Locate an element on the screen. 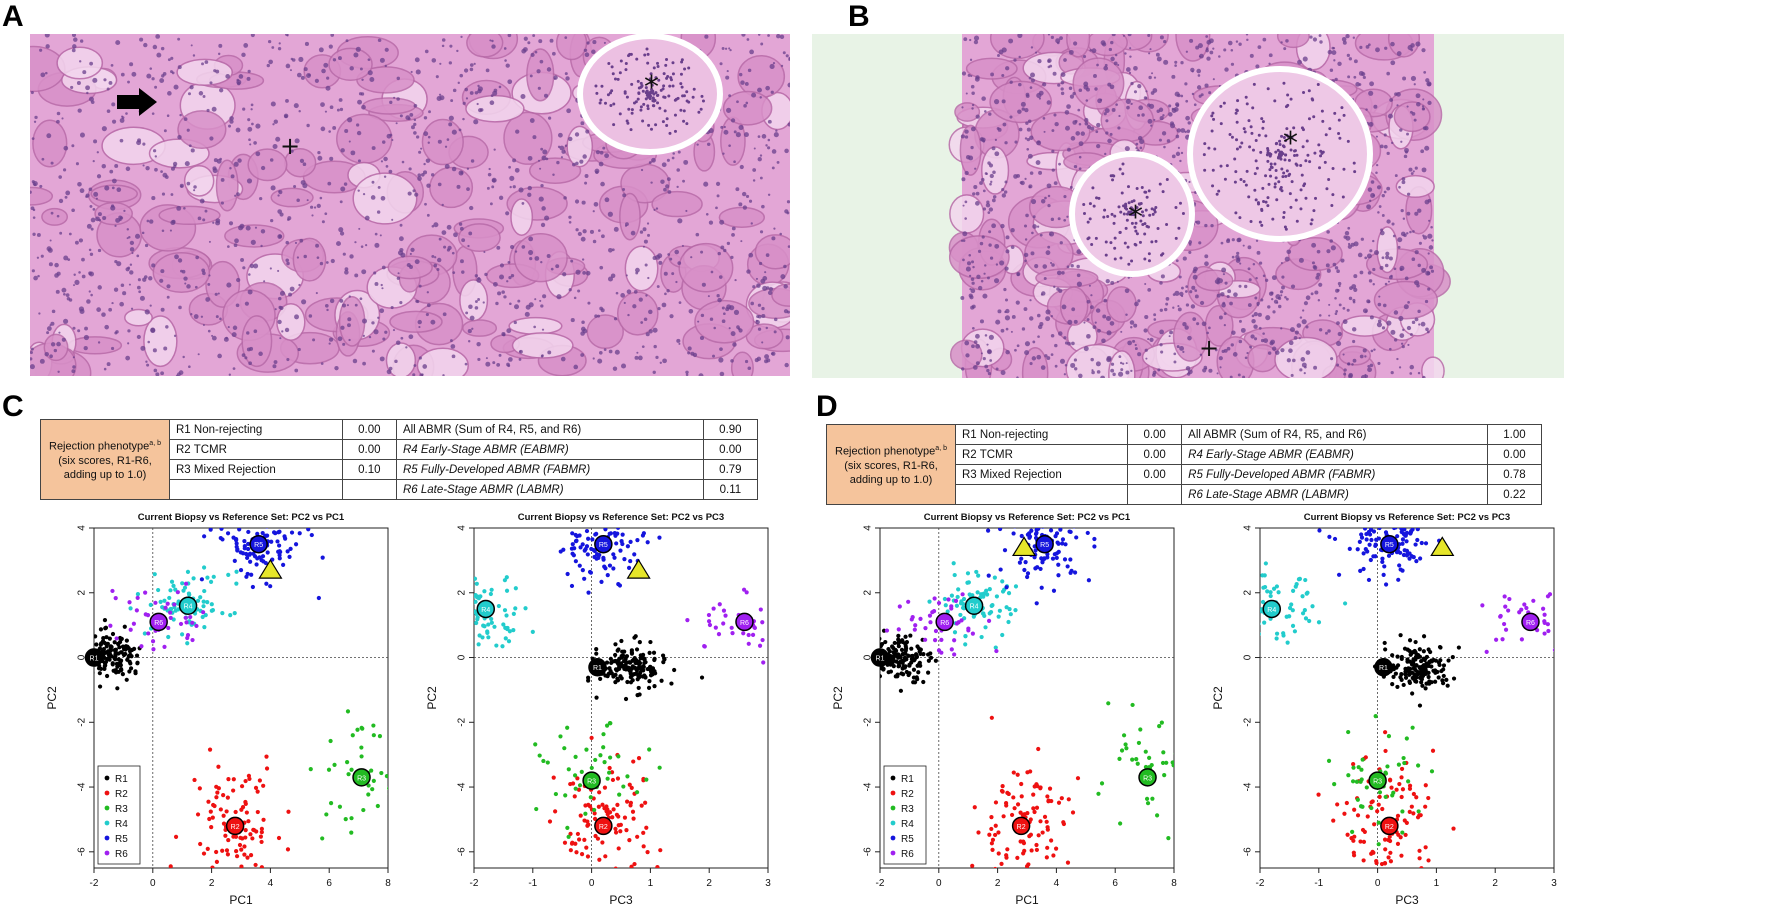 The width and height of the screenshot is (1772, 922). centroid-label: R6 is located at coordinates (158, 623).